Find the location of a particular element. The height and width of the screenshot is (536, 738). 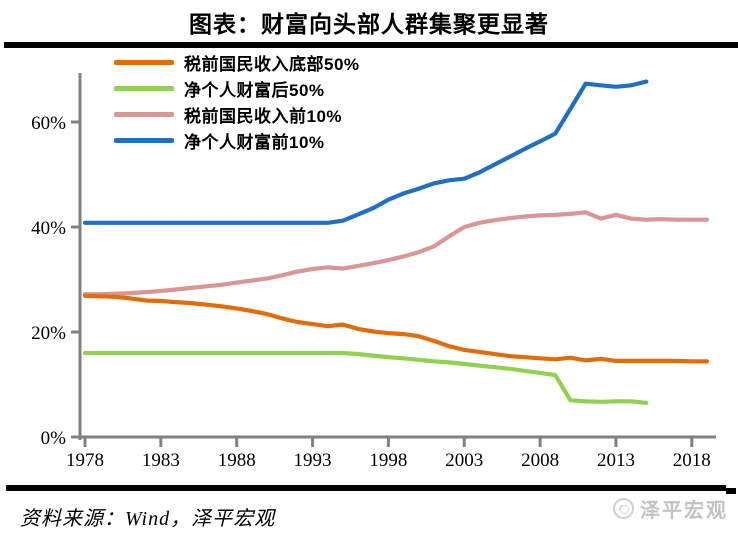

svg-text: 0% is located at coordinates (54, 438).